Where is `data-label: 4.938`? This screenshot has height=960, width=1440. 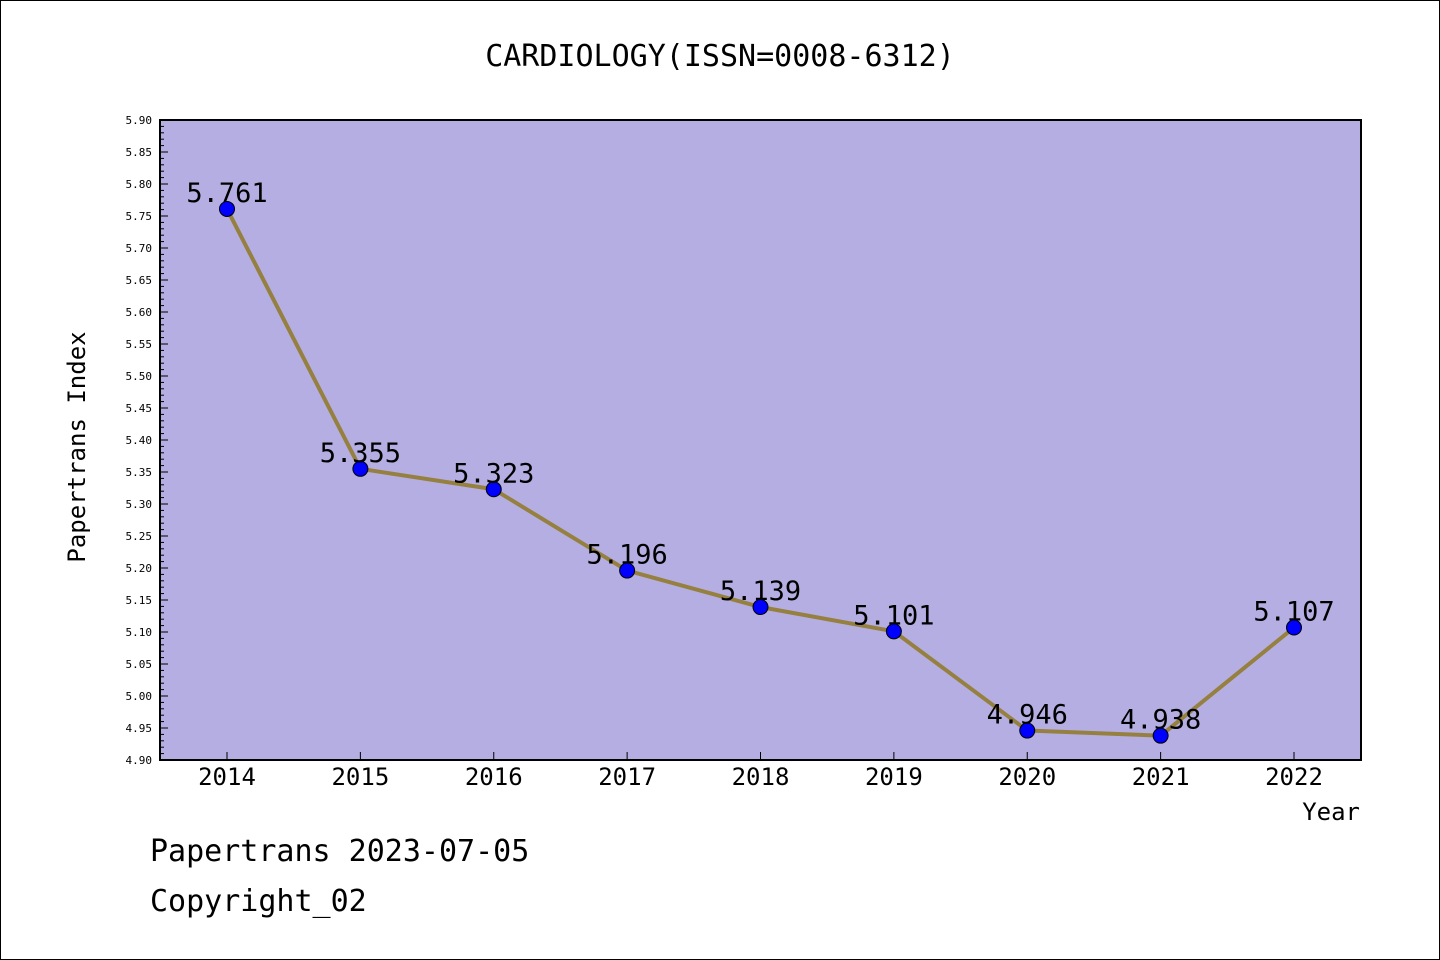 data-label: 4.938 is located at coordinates (1160, 720).